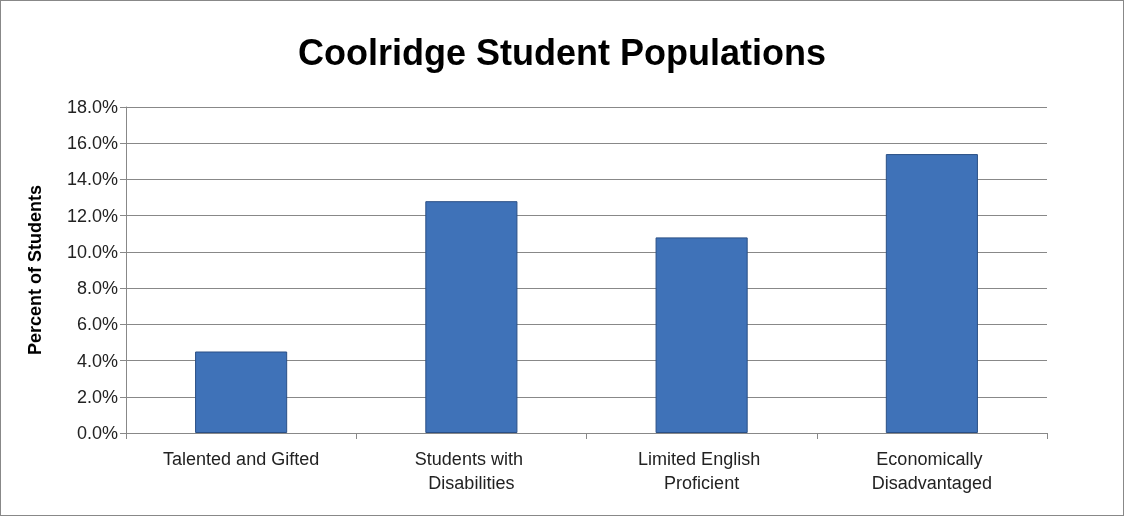 The width and height of the screenshot is (1124, 516). Describe the element at coordinates (702, 471) in the screenshot. I see `x-tick-label: Limited English Proficient` at that location.